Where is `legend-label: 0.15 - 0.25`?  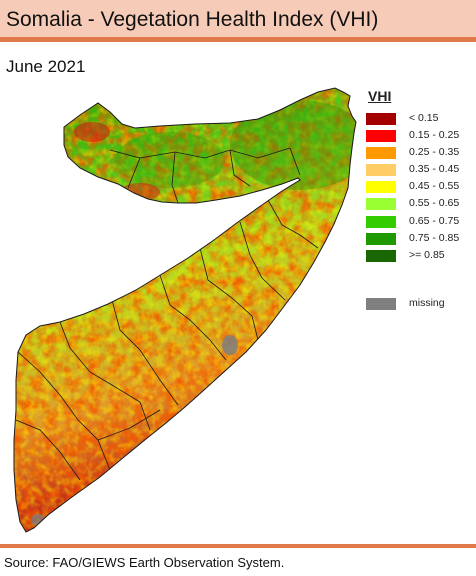
legend-label: 0.15 - 0.25 is located at coordinates (434, 135).